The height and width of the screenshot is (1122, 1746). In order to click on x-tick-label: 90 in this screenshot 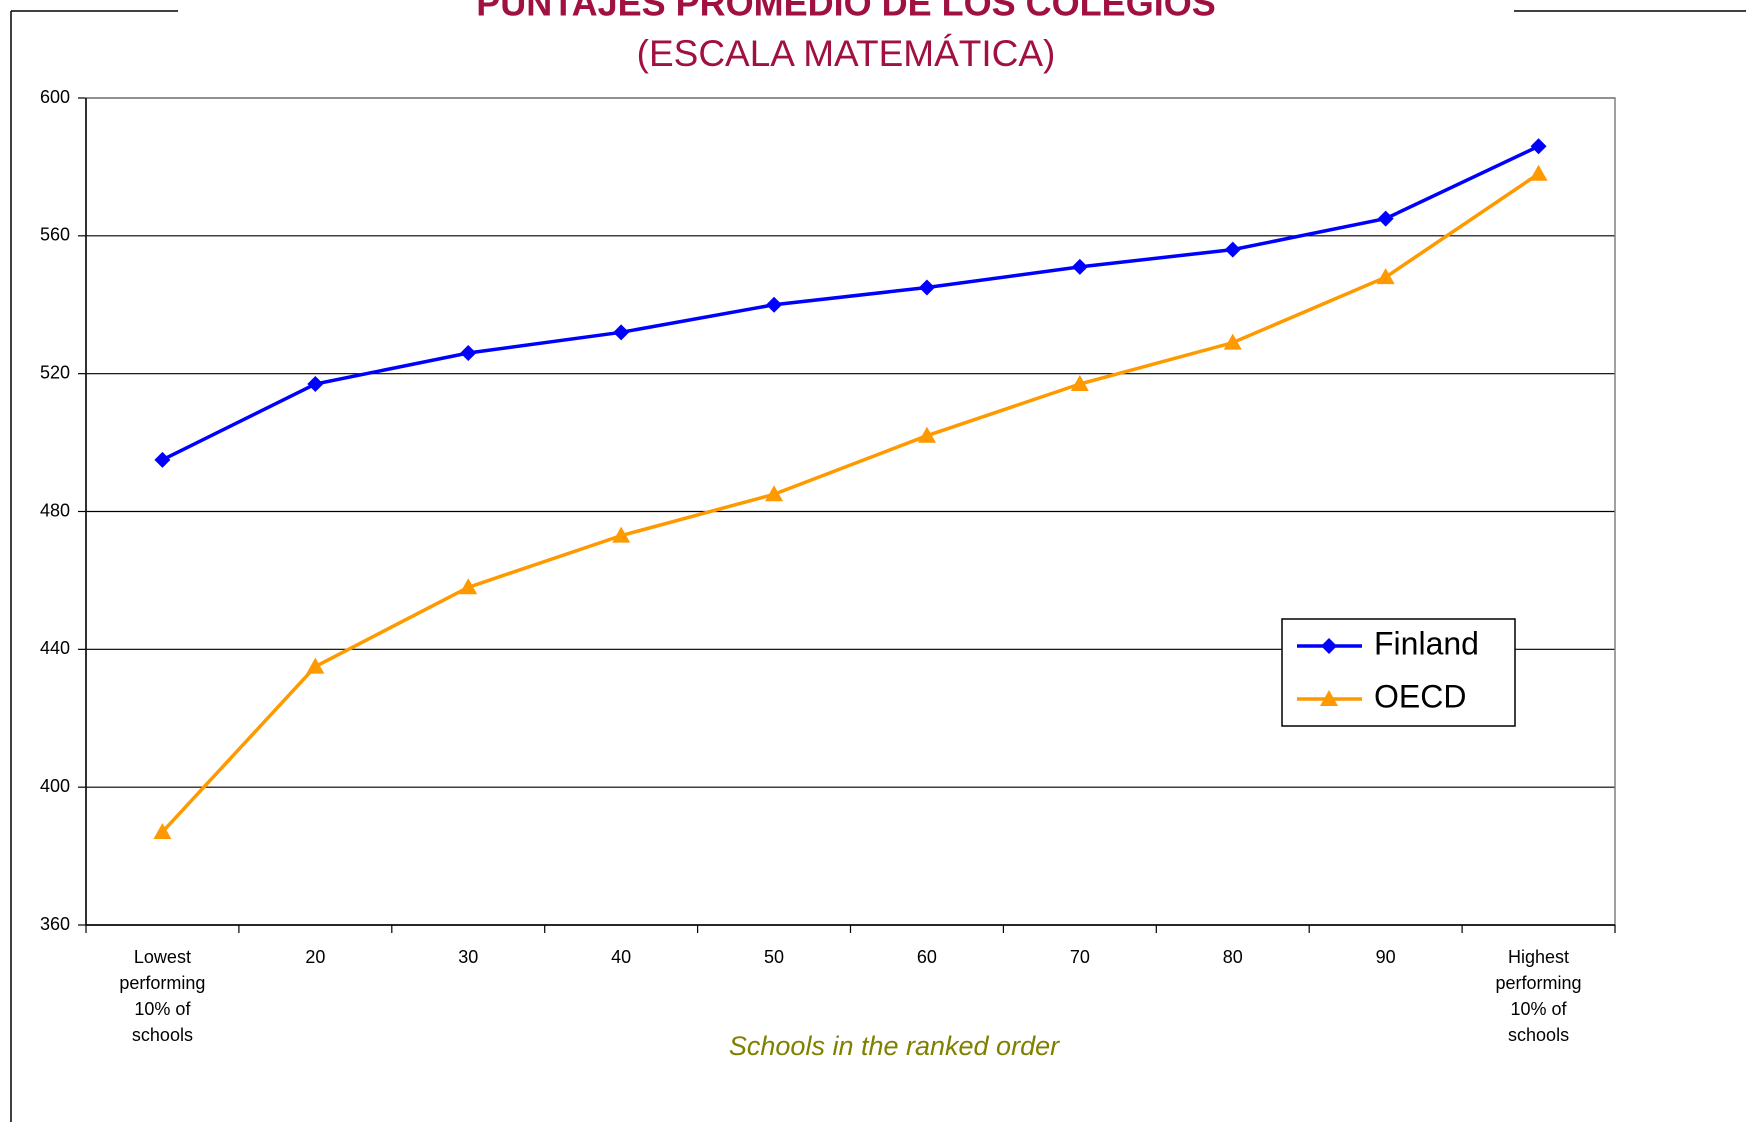, I will do `click(1385, 957)`.